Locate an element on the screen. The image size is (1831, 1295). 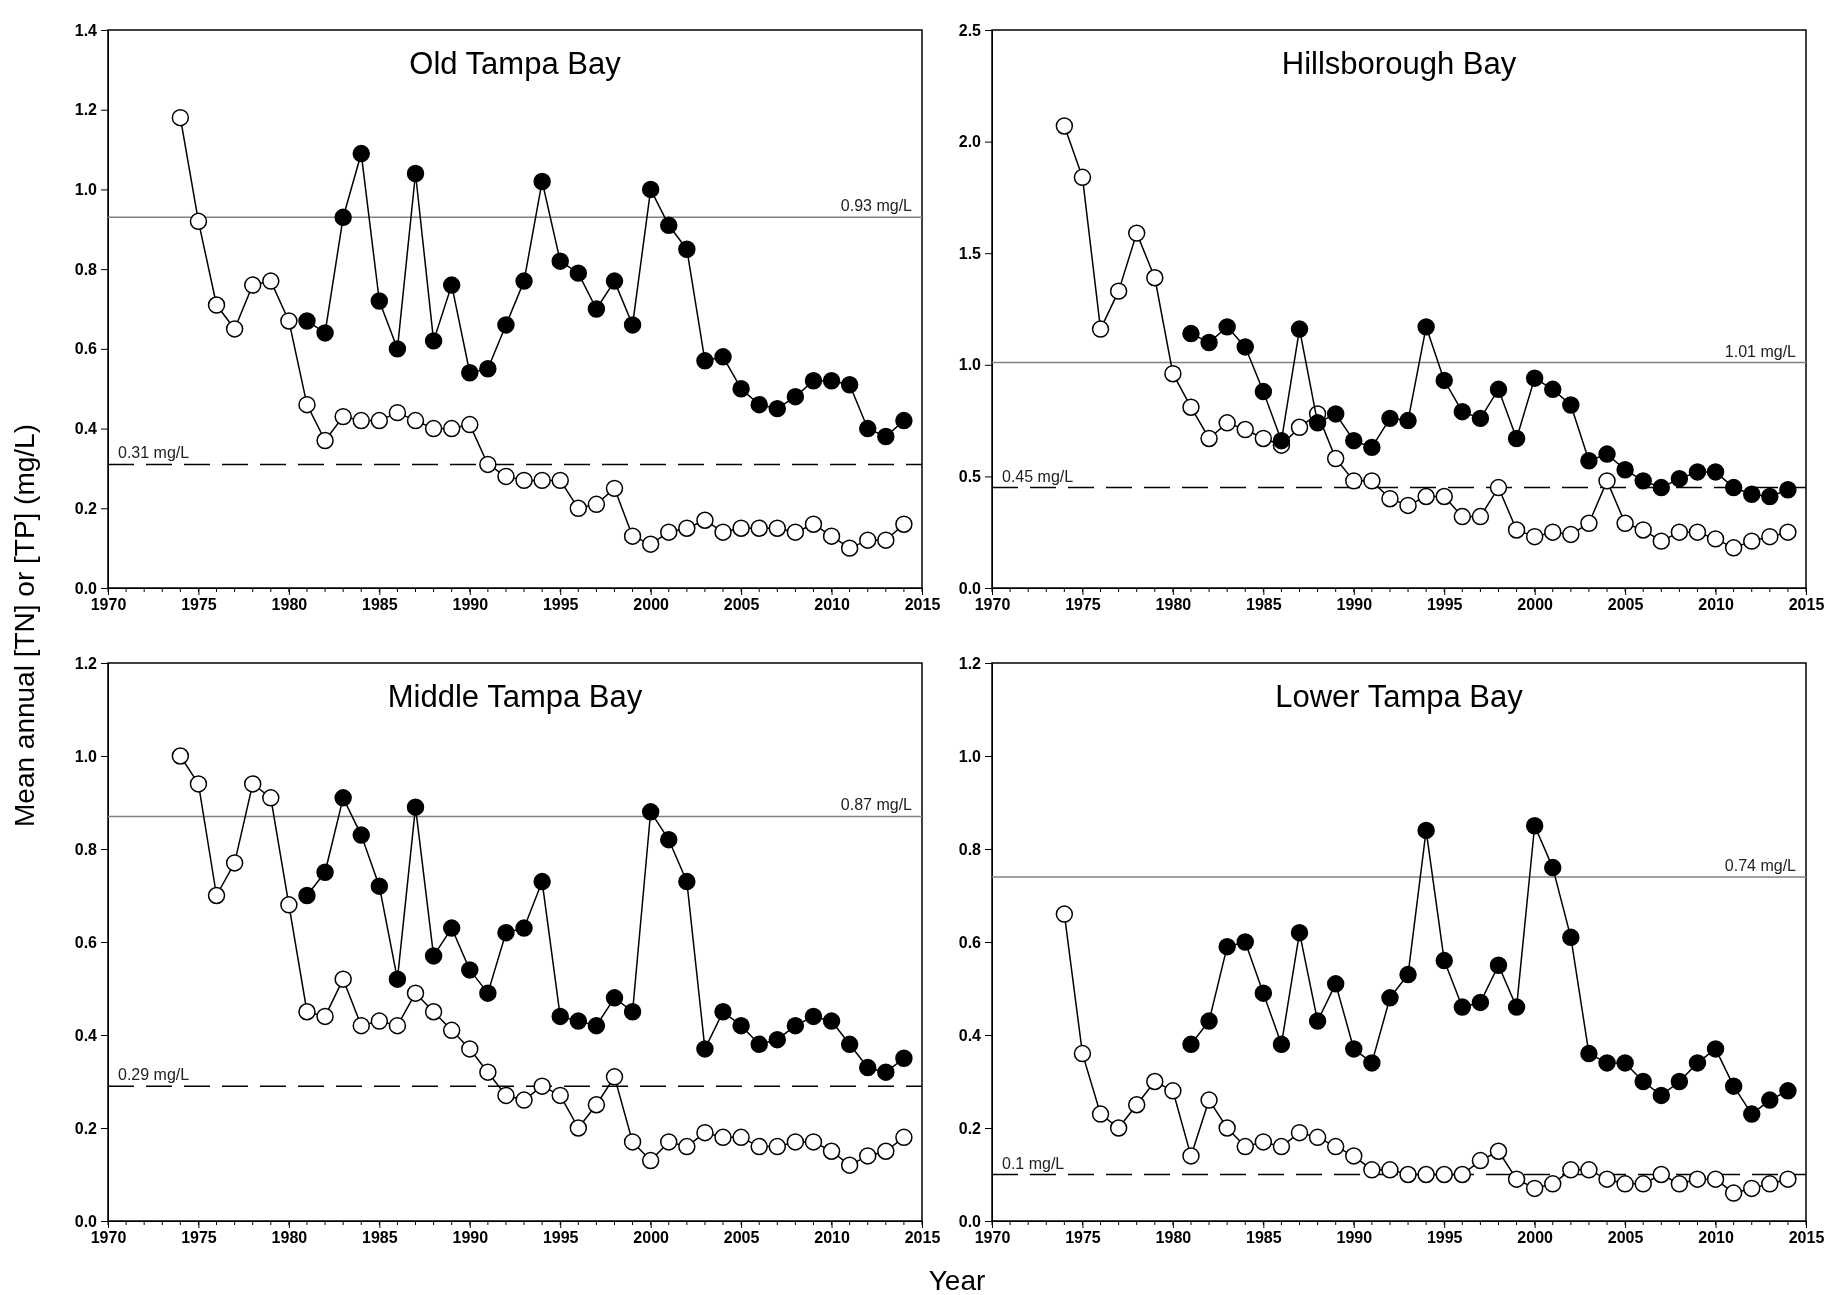
y-tick-label: 0.8 is located at coordinates (86, 269).